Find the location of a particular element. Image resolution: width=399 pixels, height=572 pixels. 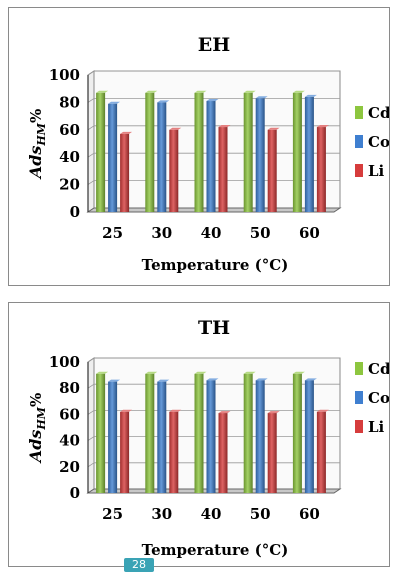

x-tick-label: 25 is located at coordinates (112, 233).